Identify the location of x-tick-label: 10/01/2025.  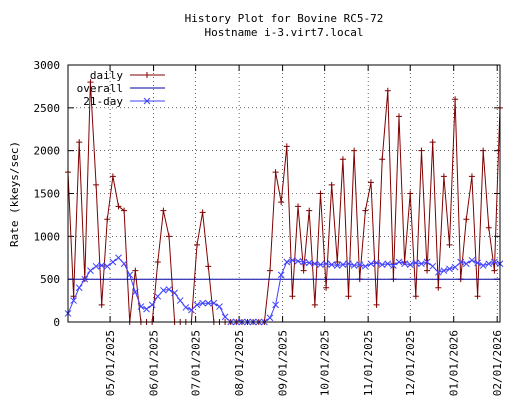
(325, 363).